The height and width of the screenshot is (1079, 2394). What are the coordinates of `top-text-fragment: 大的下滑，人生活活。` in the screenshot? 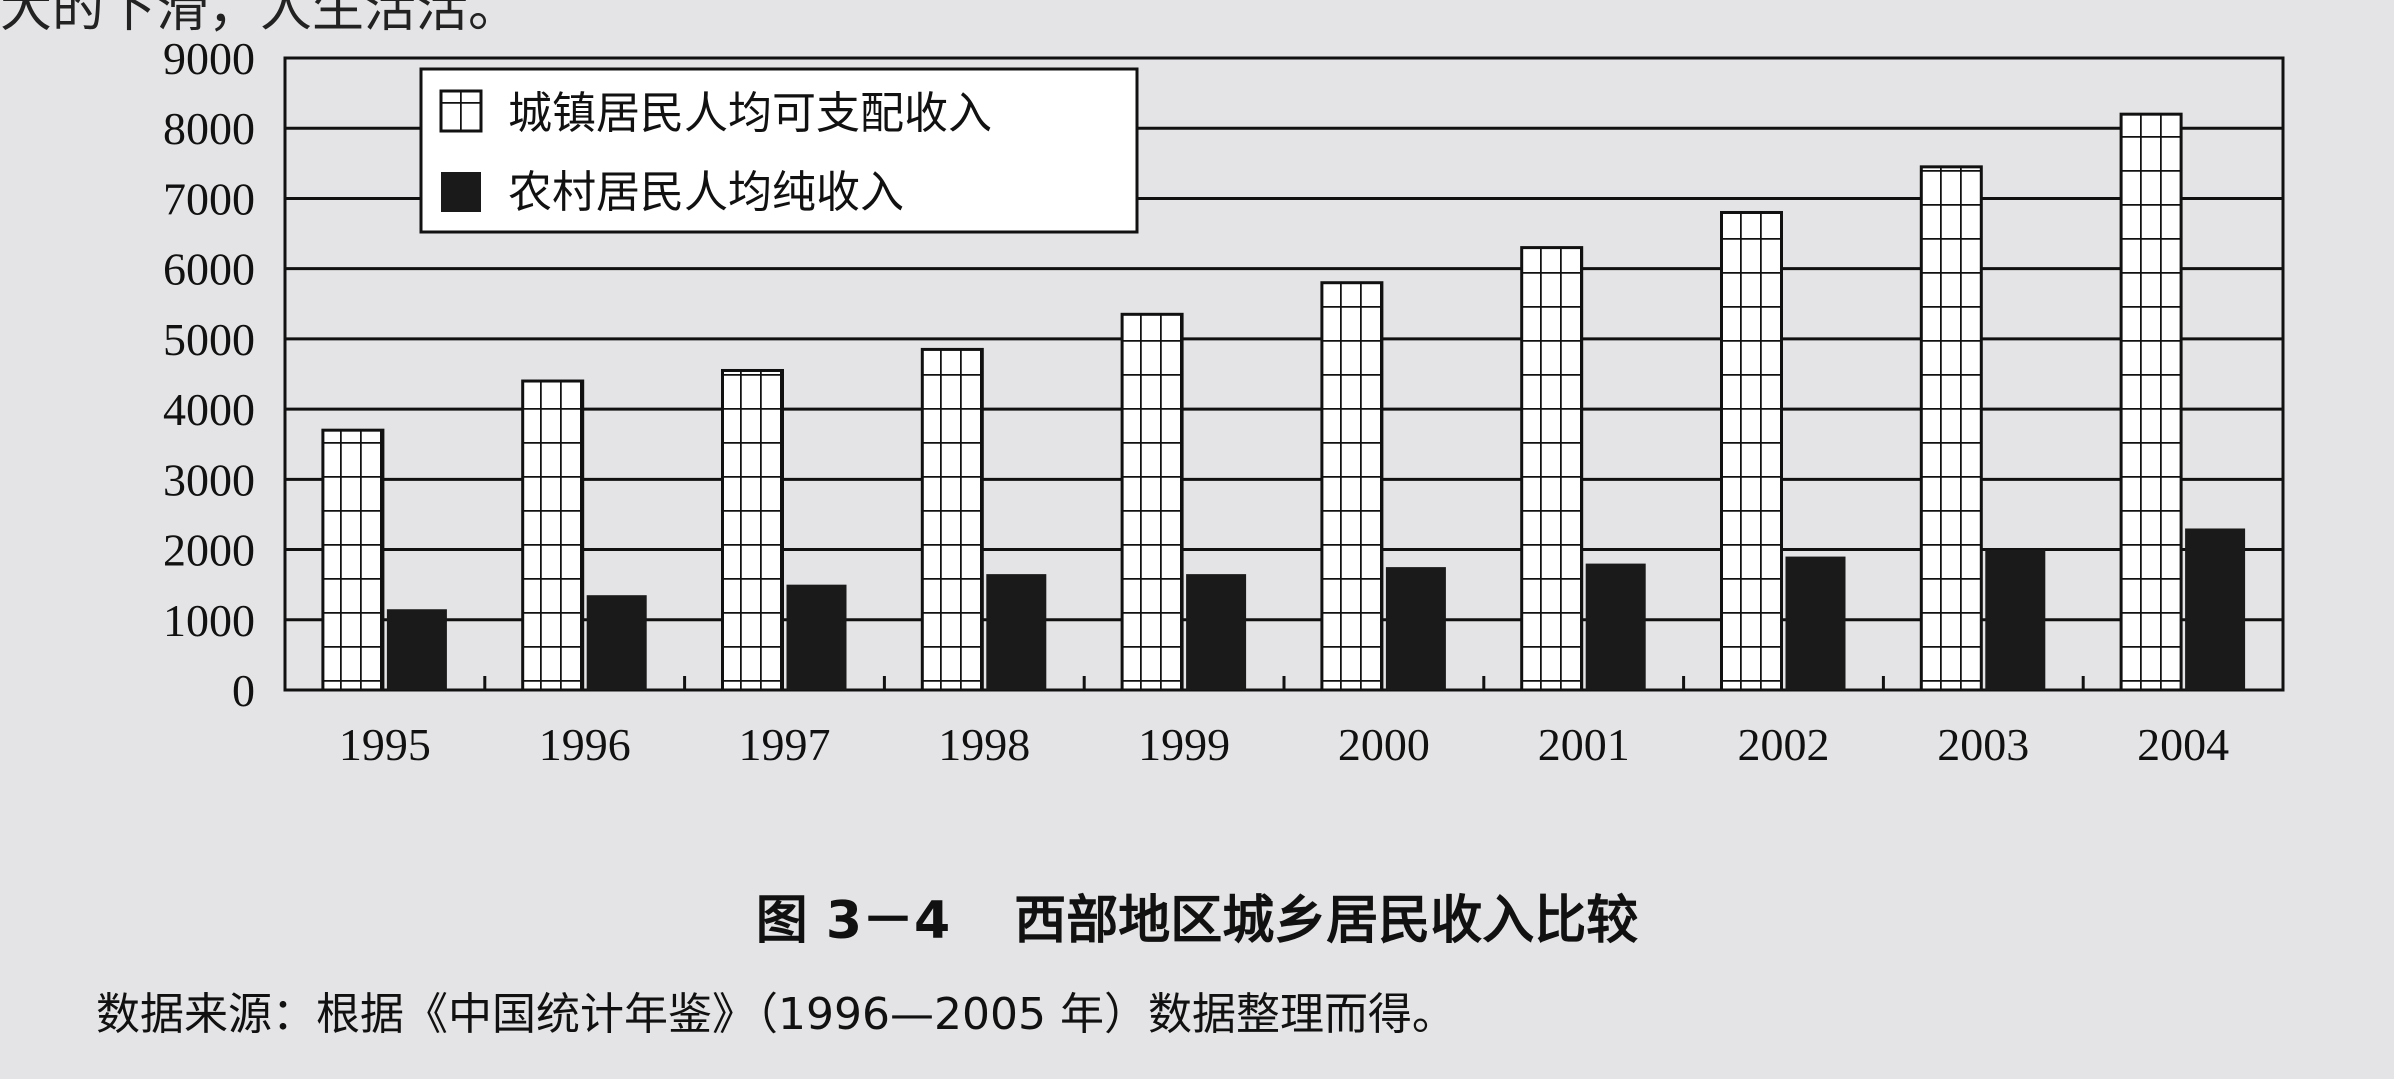 It's located at (260, 19).